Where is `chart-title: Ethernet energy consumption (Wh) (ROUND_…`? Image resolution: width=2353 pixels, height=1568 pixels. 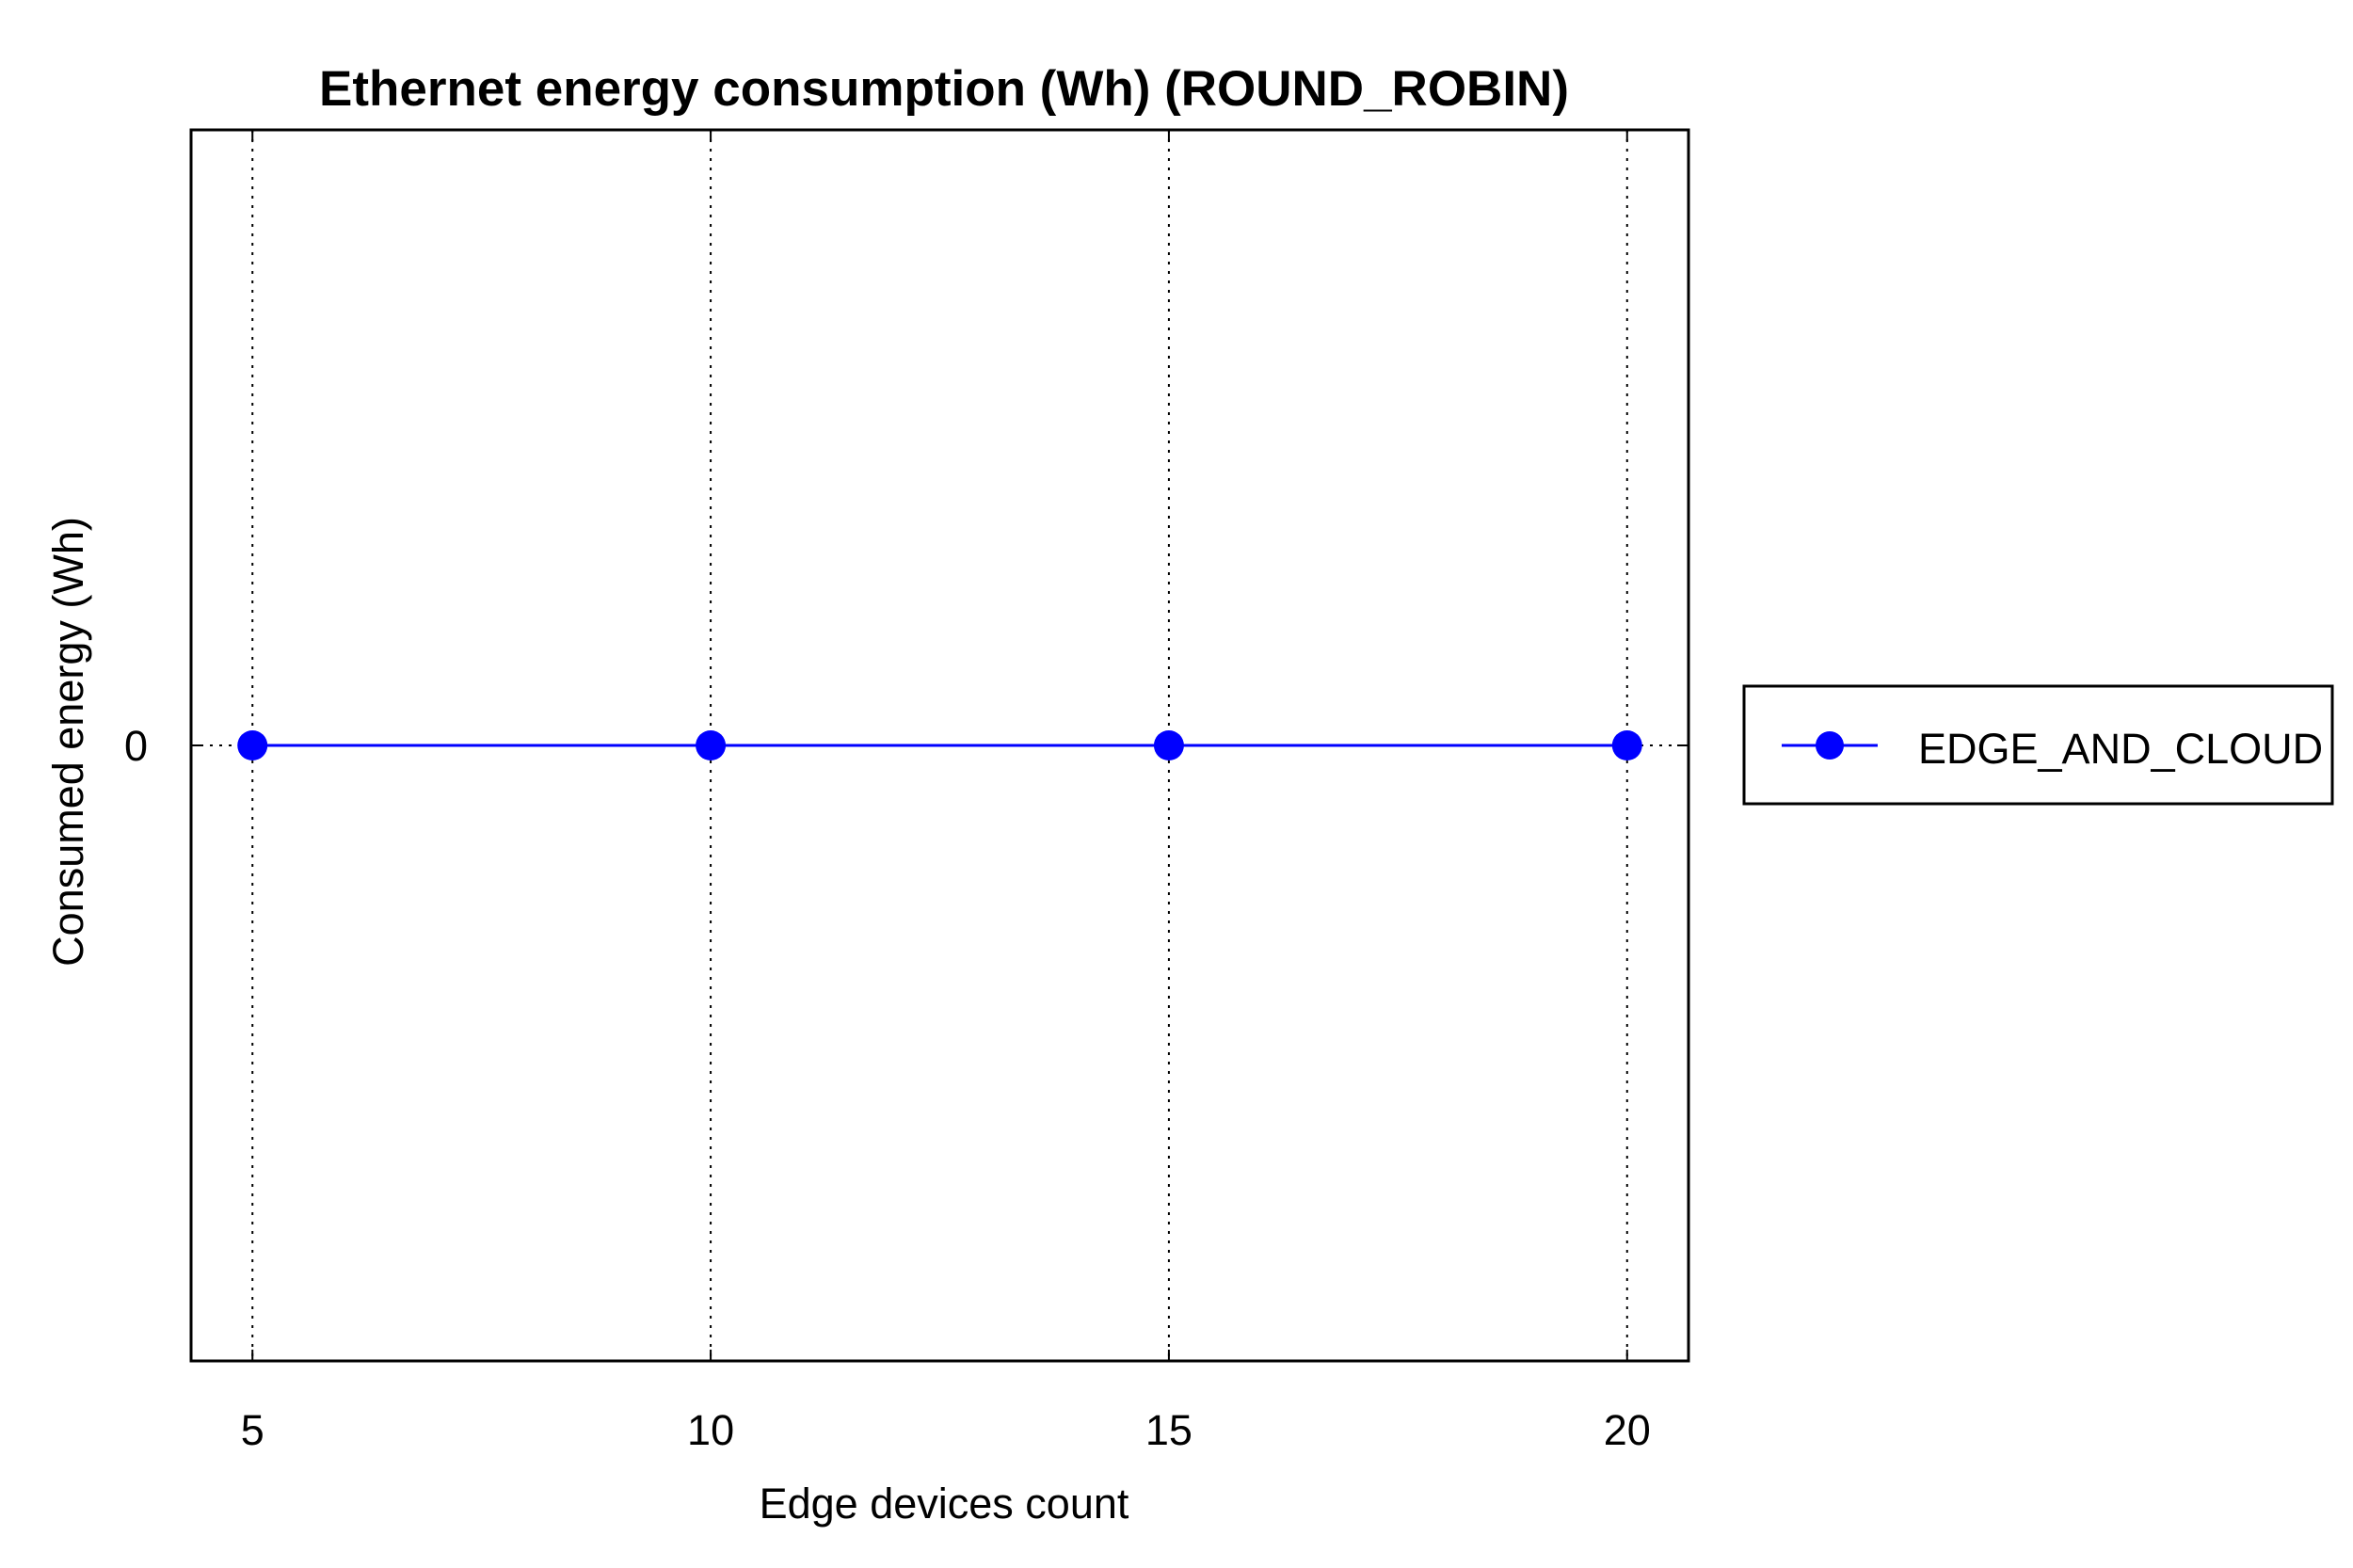
chart-title: Ethernet energy consumption (Wh) (ROUND_… is located at coordinates (944, 89).